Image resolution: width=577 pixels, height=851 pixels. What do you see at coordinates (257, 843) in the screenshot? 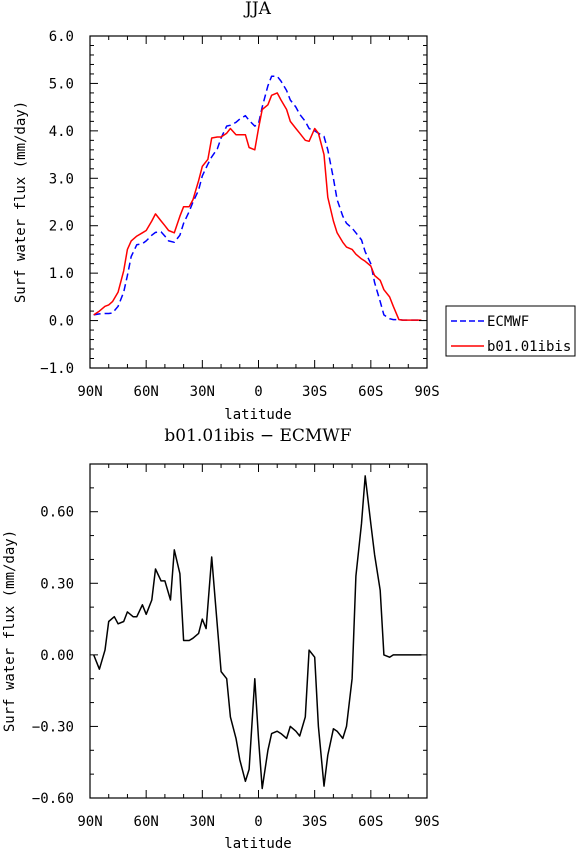
I see `bottom-x-axis-label: latitude` at bounding box center [257, 843].